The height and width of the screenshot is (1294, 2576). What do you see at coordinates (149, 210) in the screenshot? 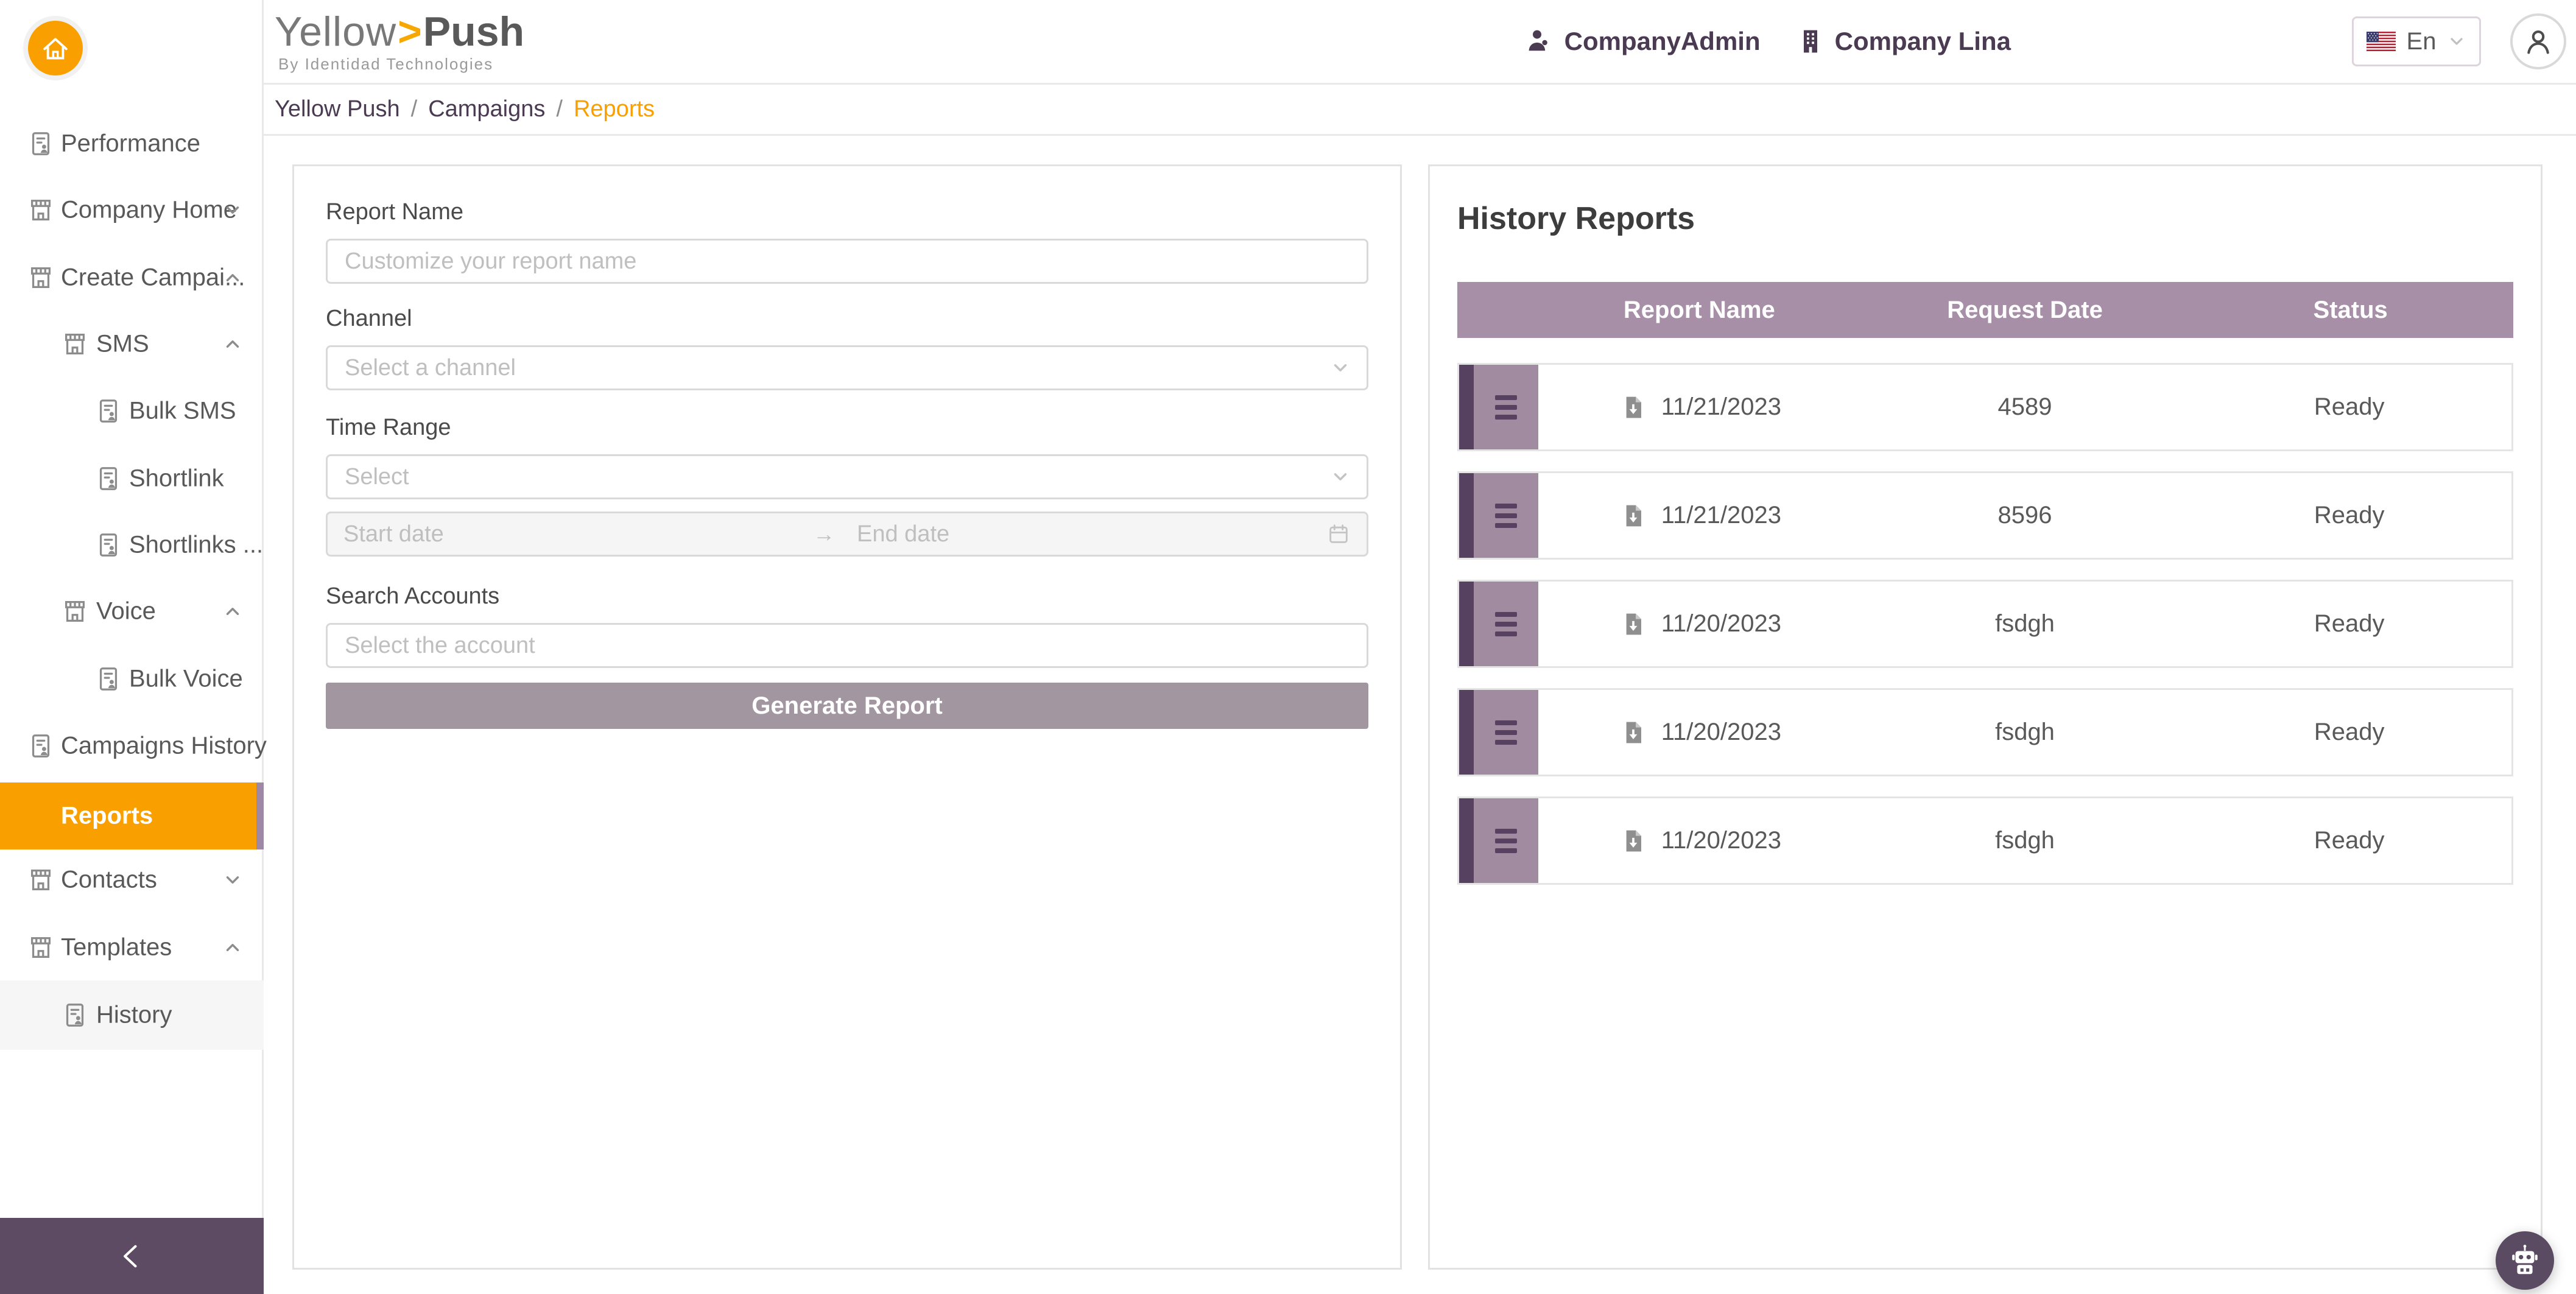
I see `sidebar-item-label: Company Home` at bounding box center [149, 210].